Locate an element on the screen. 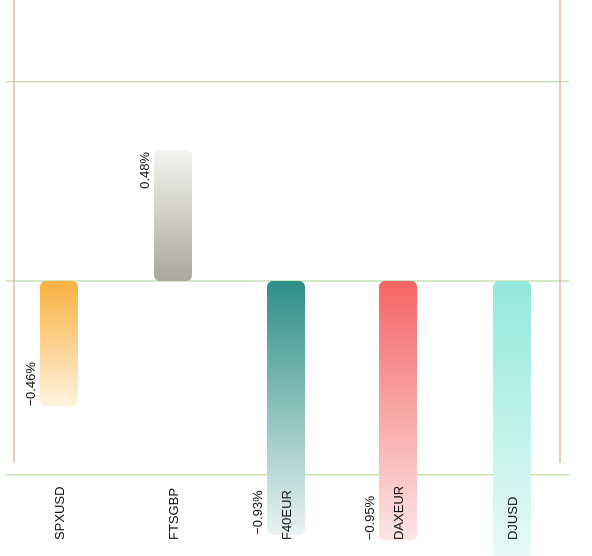 The height and width of the screenshot is (556, 592). category-label-ftsgbp: FTSGBP is located at coordinates (173, 514).